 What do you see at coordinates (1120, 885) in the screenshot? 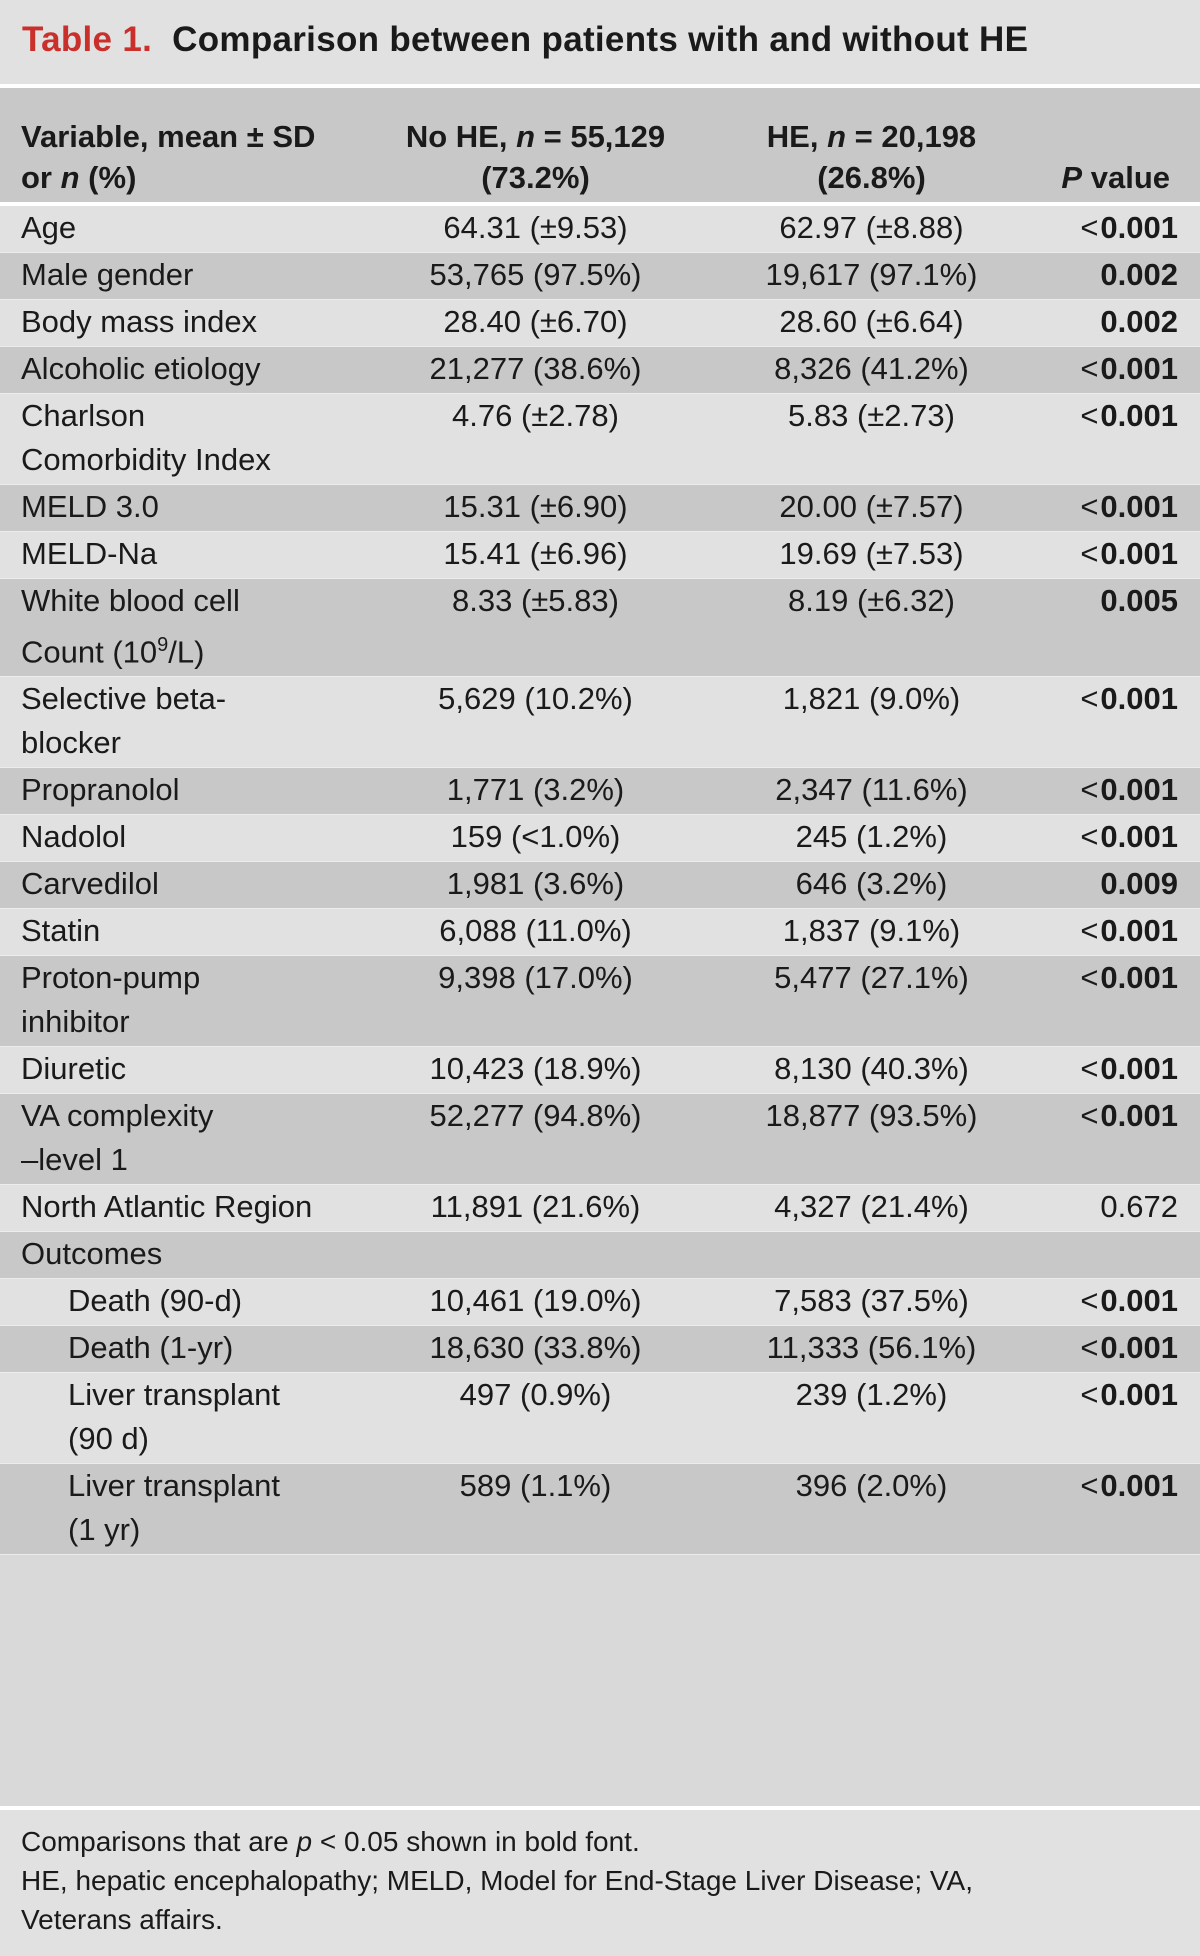
I see `cell-p-value: 0.009` at bounding box center [1120, 885].